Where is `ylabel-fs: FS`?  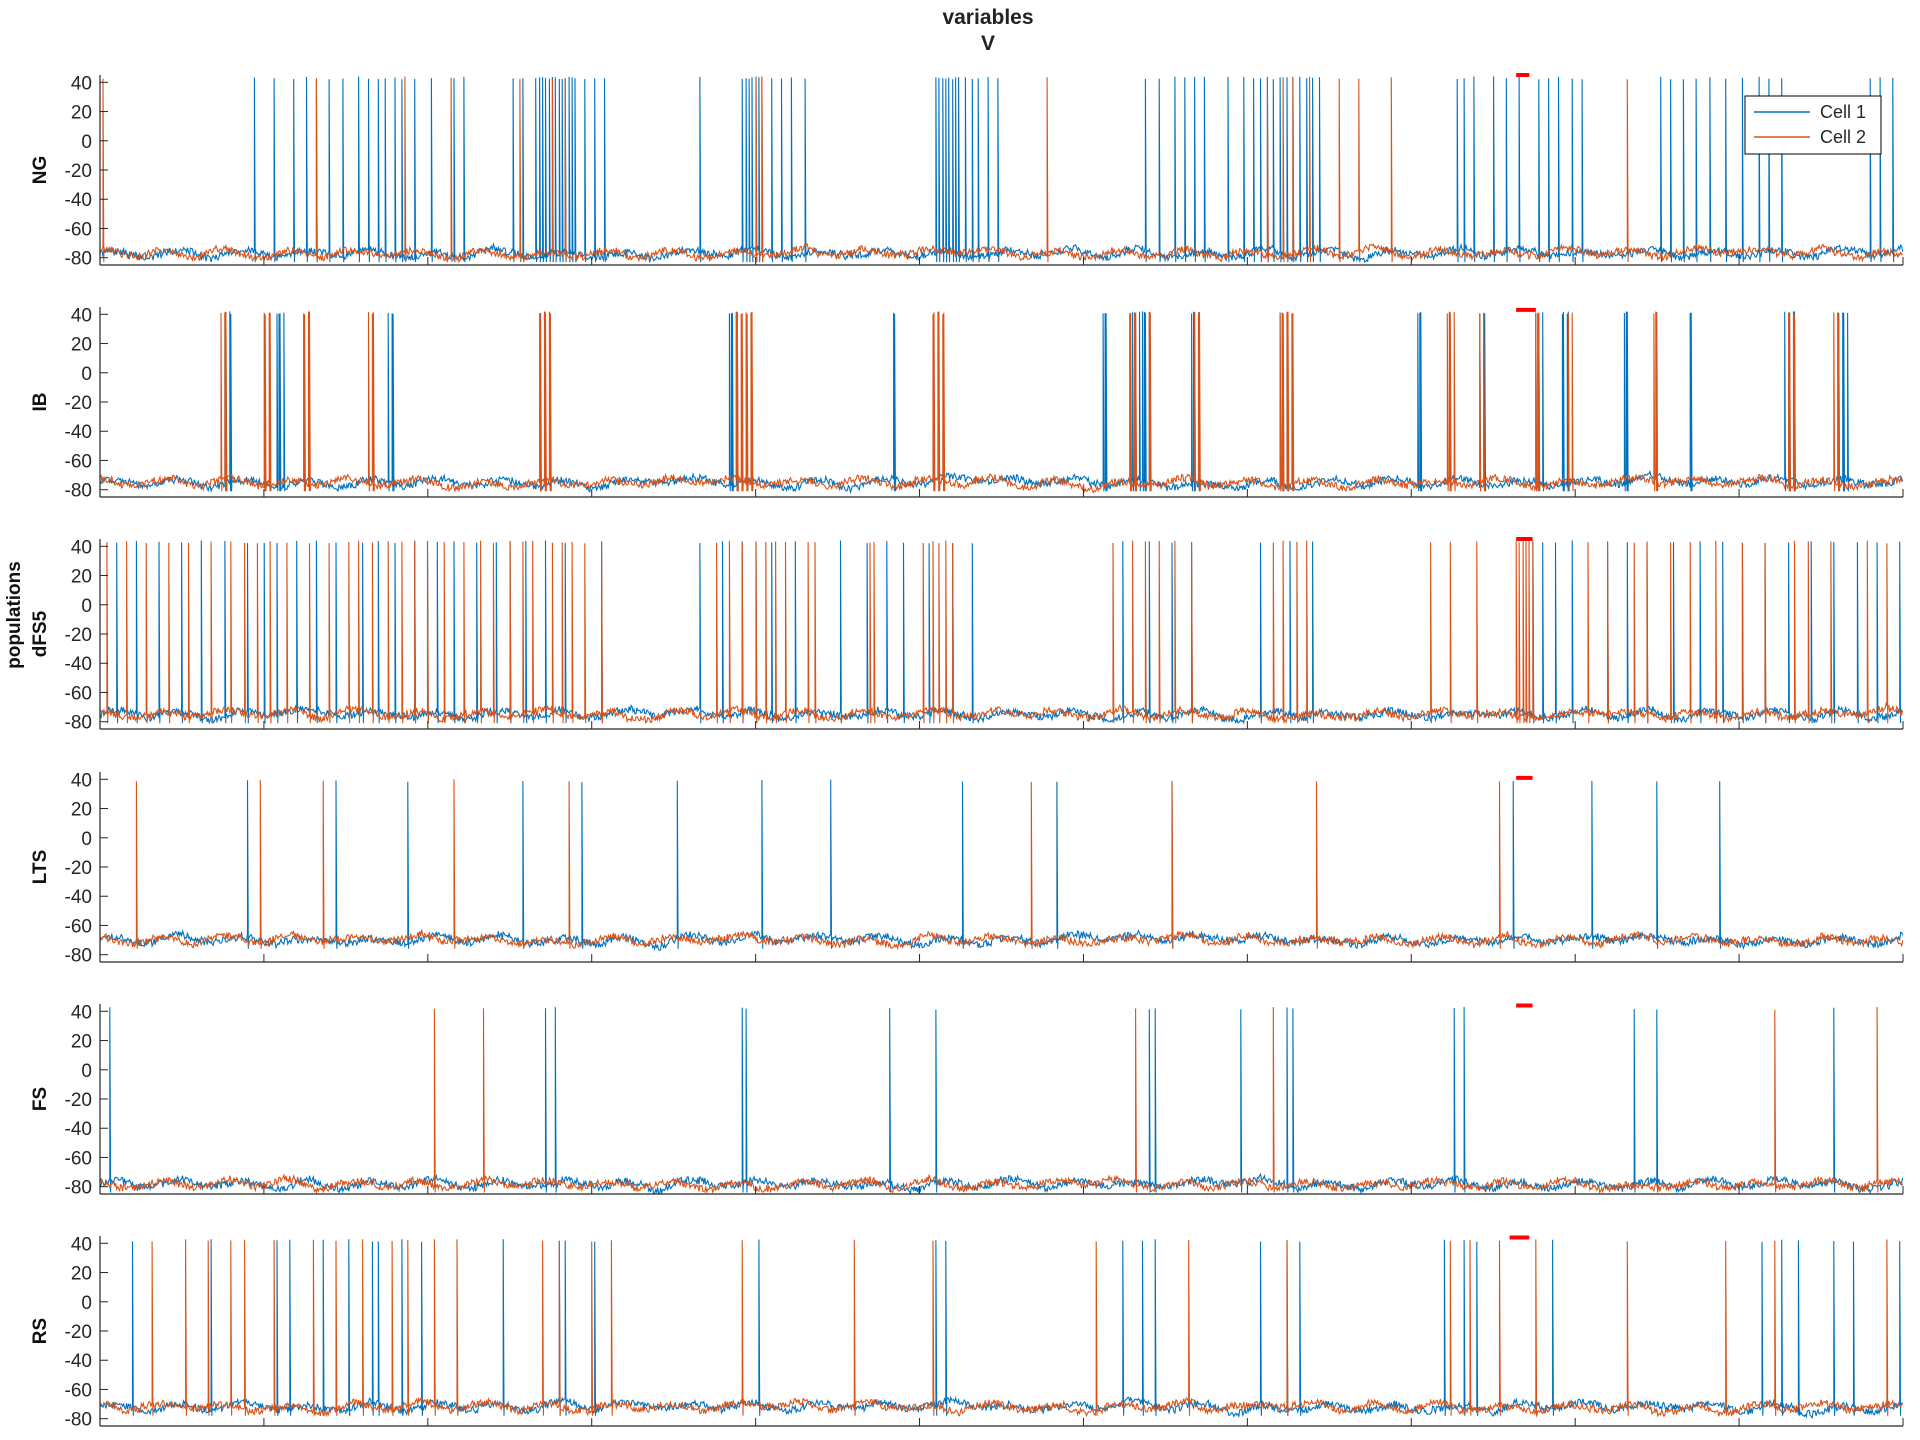 ylabel-fs: FS is located at coordinates (40, 1099).